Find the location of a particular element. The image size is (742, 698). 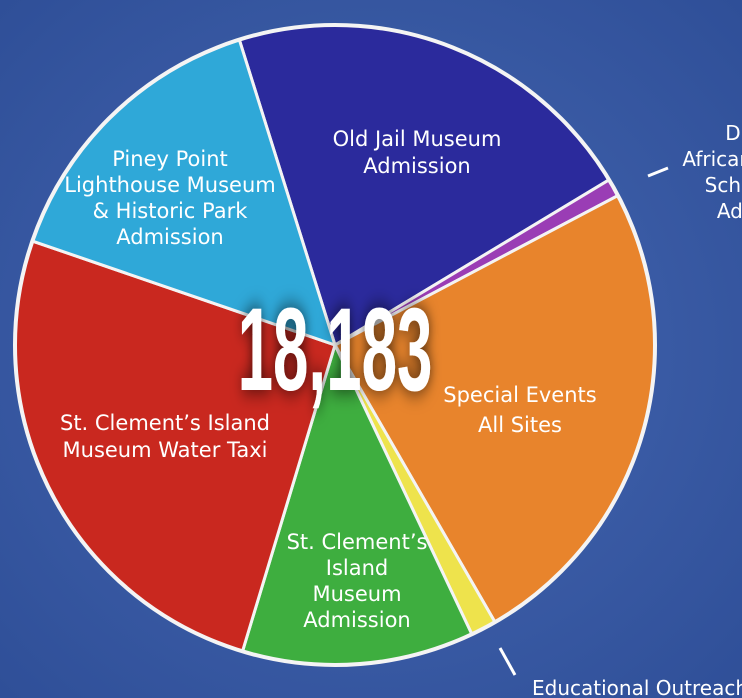

slice-label-line: Drayden is located at coordinates (733, 133).